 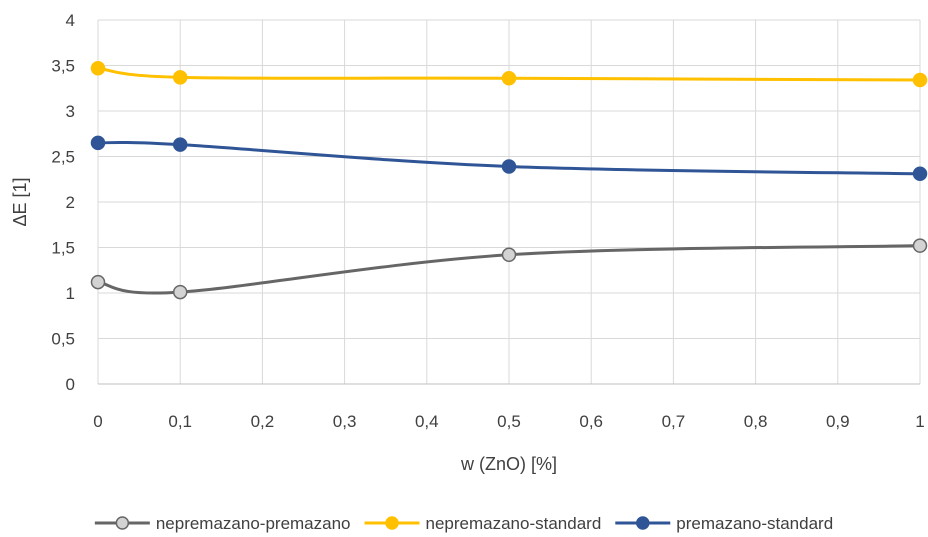 I want to click on legend-label: nepremazano-premazano, so click(x=253, y=523).